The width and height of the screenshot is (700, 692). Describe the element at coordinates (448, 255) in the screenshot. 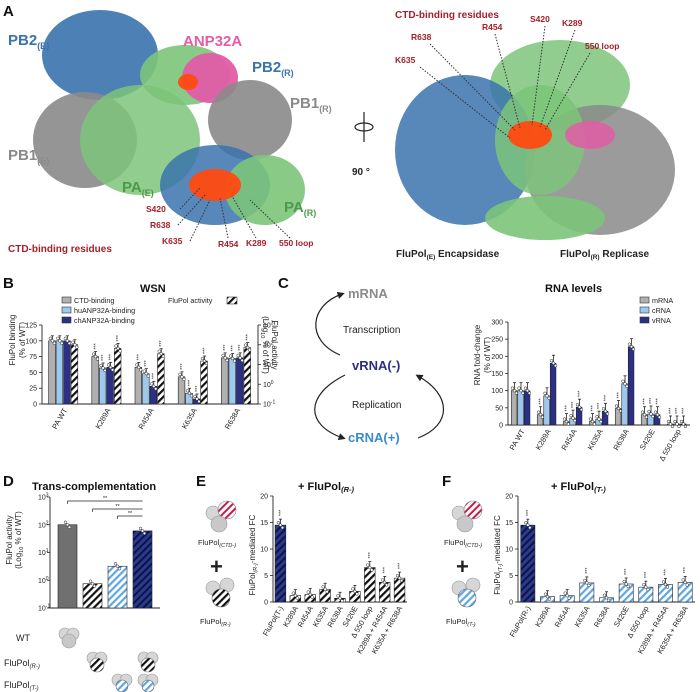

I see `flupol-encapsidase-label: FluPol(E) Encapsidase` at that location.